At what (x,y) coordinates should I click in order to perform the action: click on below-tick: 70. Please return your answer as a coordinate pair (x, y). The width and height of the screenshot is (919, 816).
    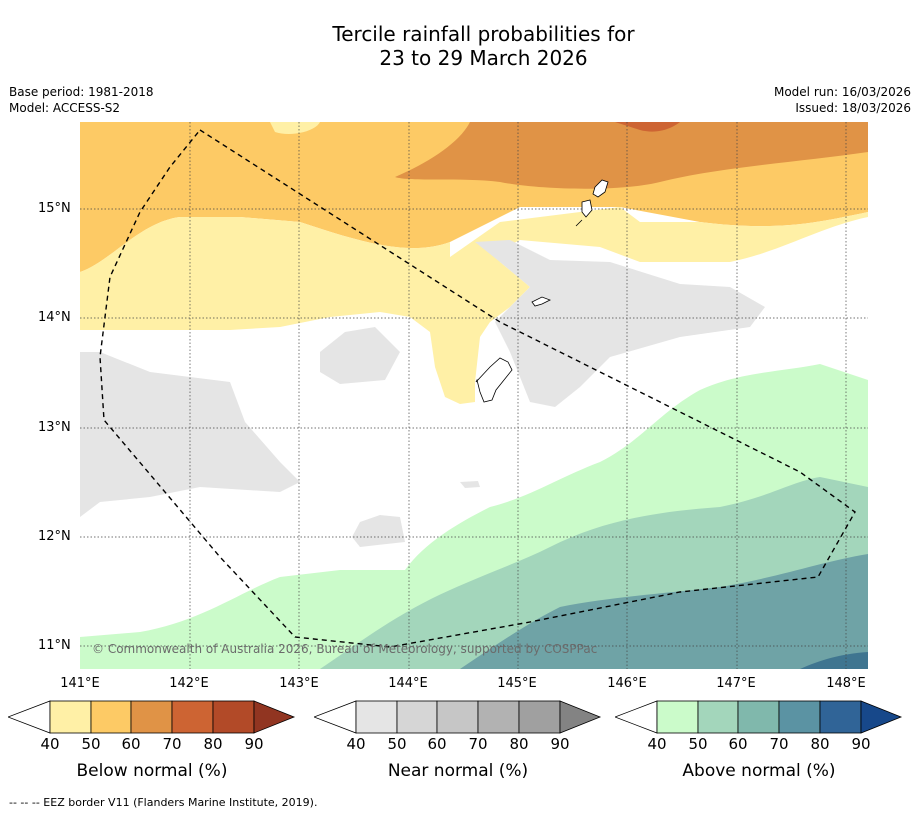
    Looking at the image, I should click on (172, 744).